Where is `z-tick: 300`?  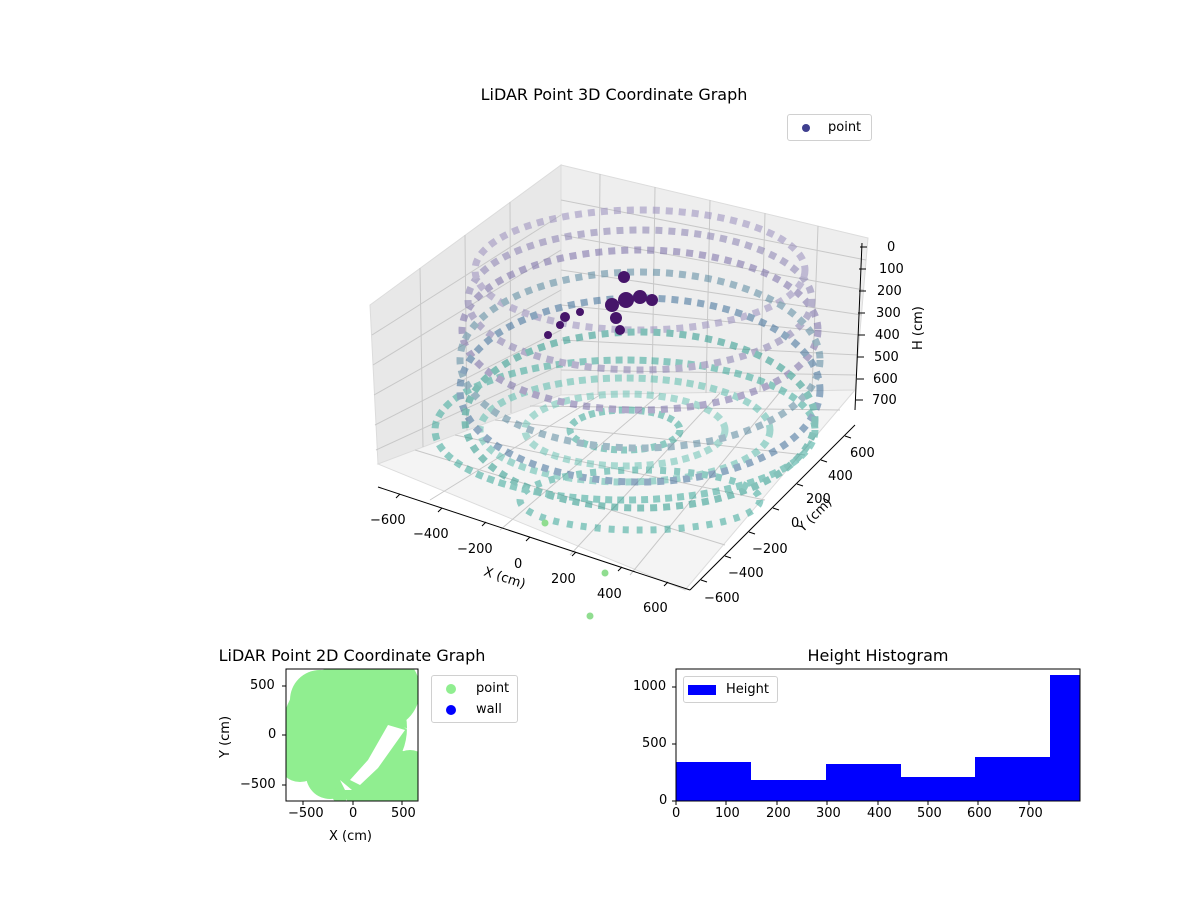
z-tick: 300 is located at coordinates (888, 313).